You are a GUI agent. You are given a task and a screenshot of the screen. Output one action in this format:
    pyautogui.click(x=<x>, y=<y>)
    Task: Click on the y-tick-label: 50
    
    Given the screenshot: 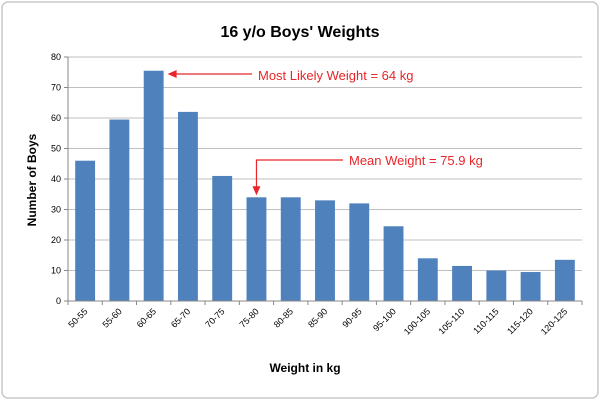 What is the action you would take?
    pyautogui.click(x=56, y=149)
    